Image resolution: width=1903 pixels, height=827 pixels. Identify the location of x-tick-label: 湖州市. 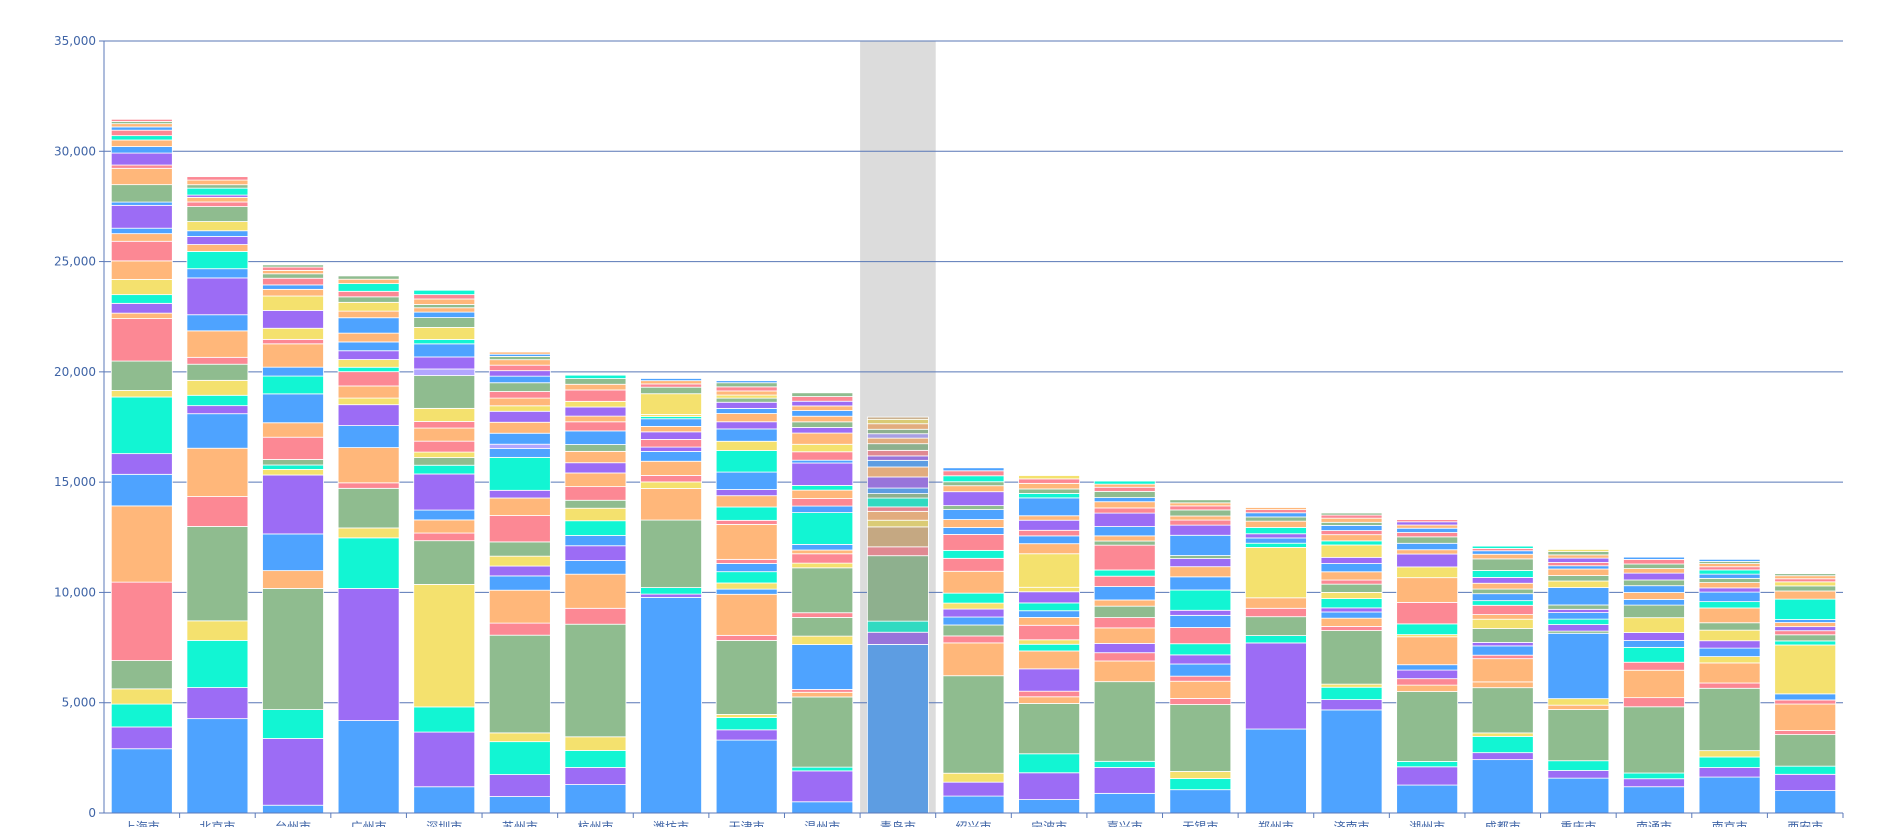
(1427, 823).